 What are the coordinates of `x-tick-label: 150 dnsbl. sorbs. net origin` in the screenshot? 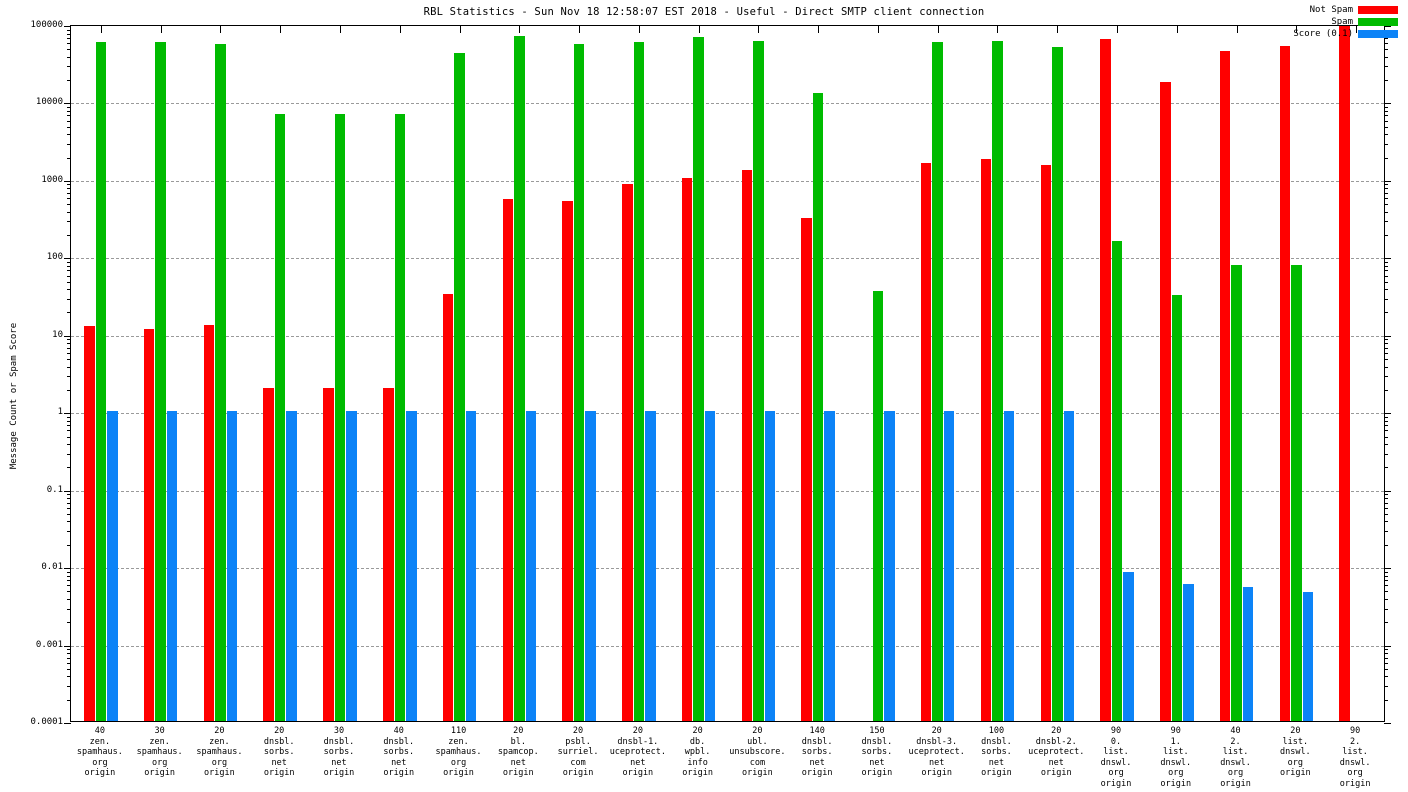 It's located at (877, 752).